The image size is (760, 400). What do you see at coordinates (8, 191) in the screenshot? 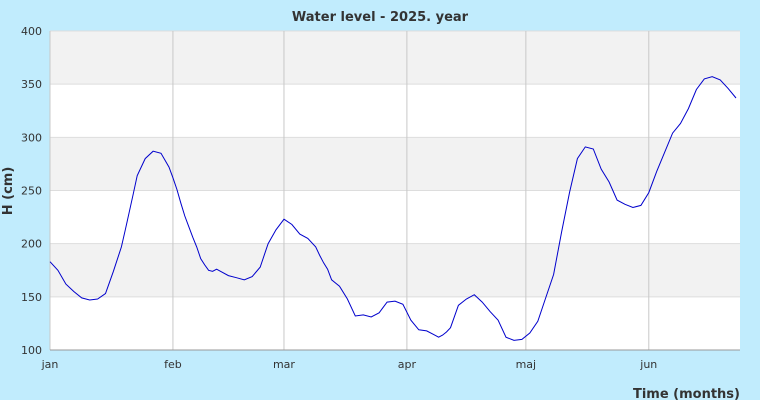
I see `y-axis-label: H (cm)` at bounding box center [8, 191].